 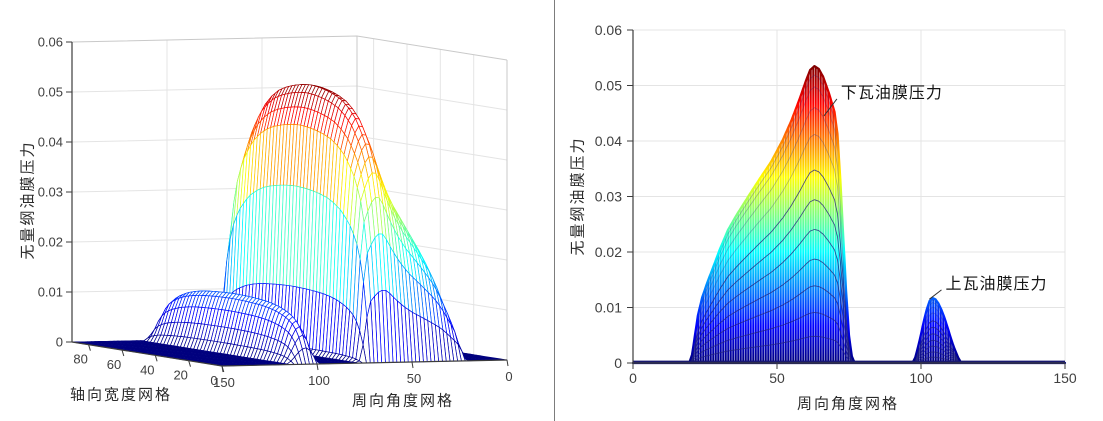 What do you see at coordinates (403, 401) in the screenshot?
I see `circumferential-axis-label: 周向角度网格` at bounding box center [403, 401].